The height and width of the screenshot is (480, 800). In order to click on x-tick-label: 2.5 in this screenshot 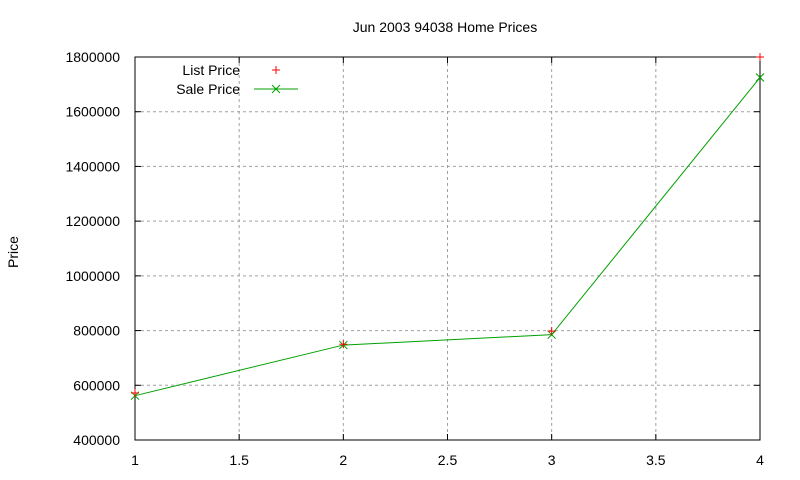, I will do `click(448, 460)`.